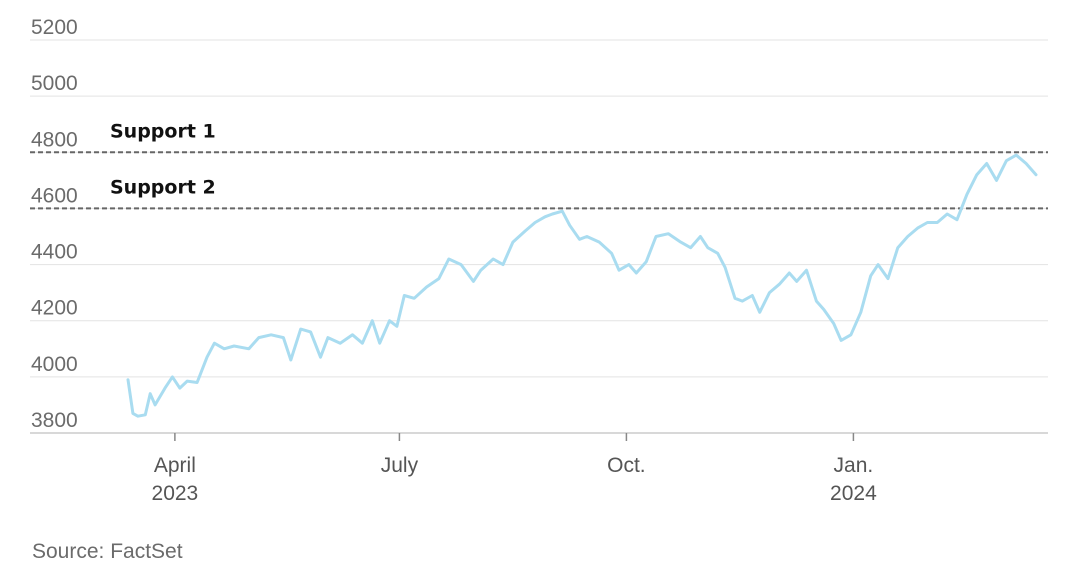 This screenshot has width=1080, height=587. Describe the element at coordinates (626, 465) in the screenshot. I see `x-tick-label: Oct.` at that location.